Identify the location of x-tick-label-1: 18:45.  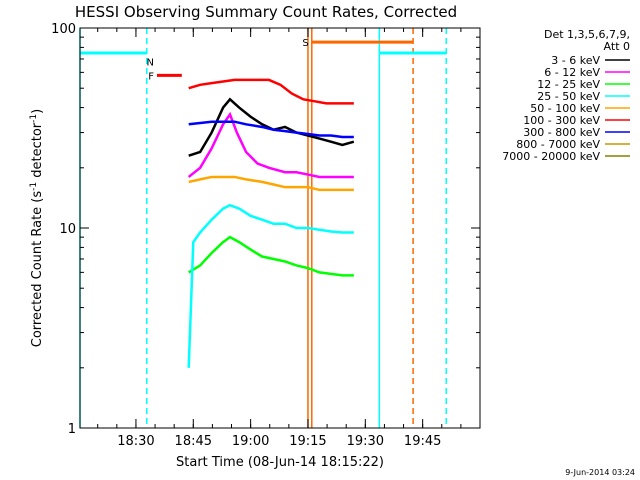
(193, 441).